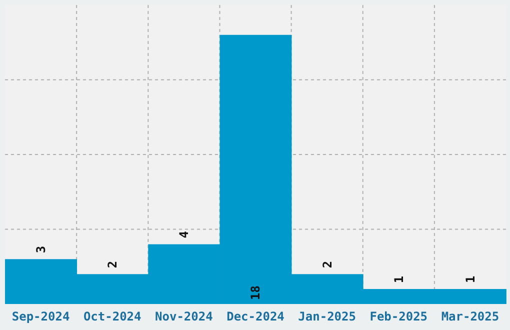  Describe the element at coordinates (184, 317) in the screenshot. I see `x-tick-label: Nov-2024` at that location.